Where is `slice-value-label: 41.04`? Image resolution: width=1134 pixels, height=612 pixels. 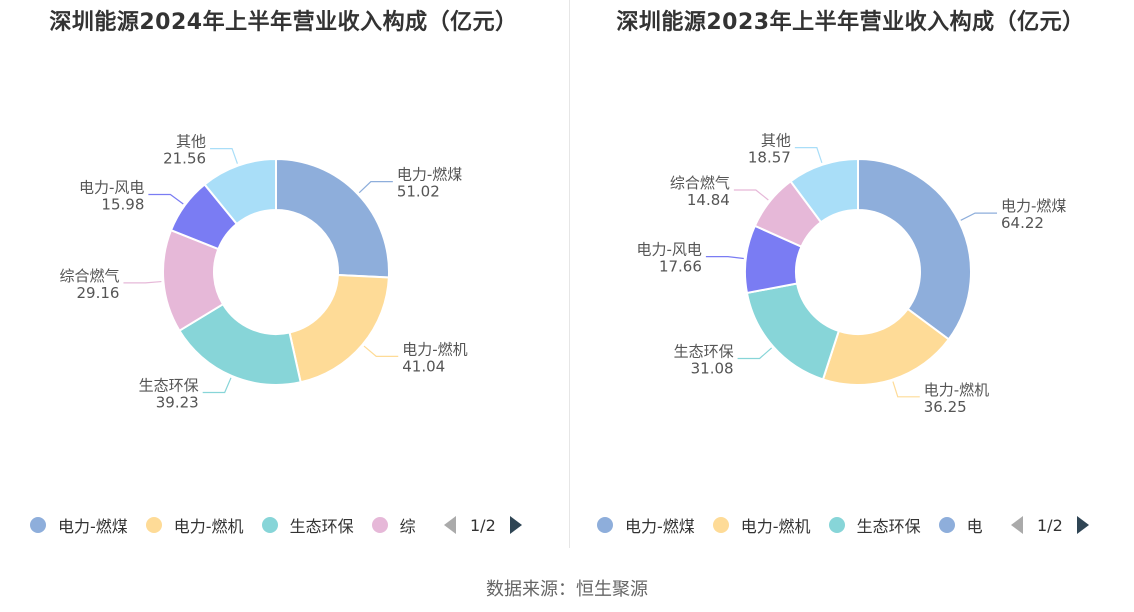 slice-value-label: 41.04 is located at coordinates (423, 366).